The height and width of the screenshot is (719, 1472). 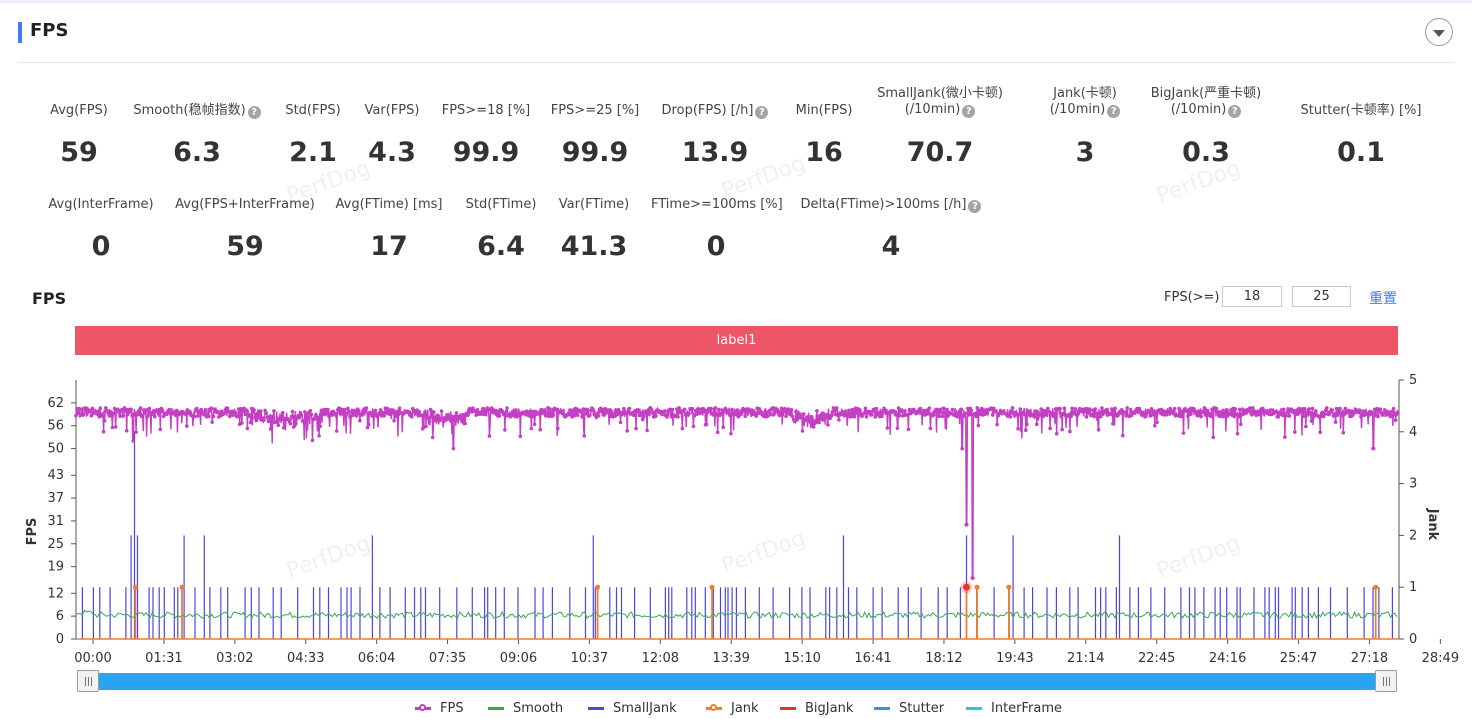 I want to click on metric-1-5: FPS>=25 [%] 99.9, so click(x=595, y=143).